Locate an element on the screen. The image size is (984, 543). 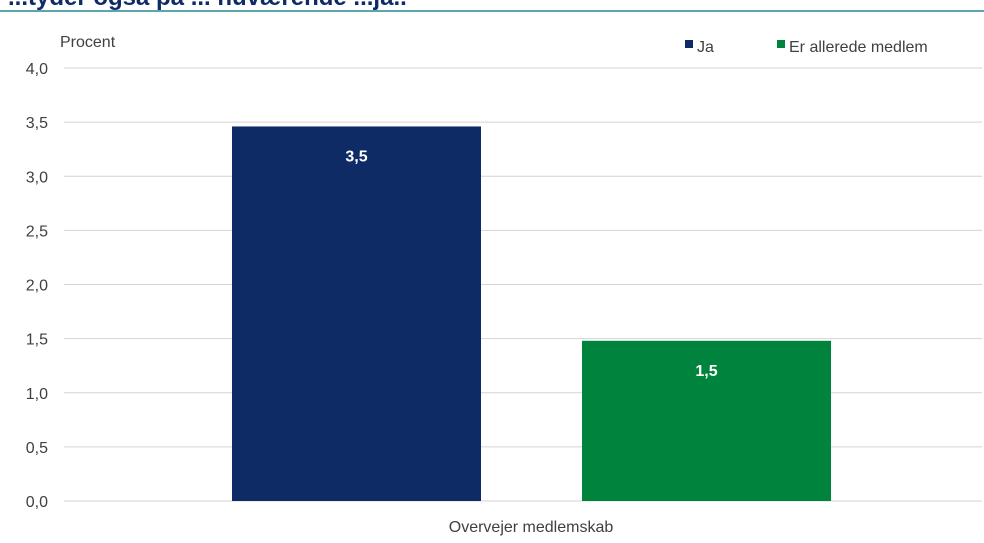
legend: Ja Er allerede medlem is located at coordinates (806, 47).